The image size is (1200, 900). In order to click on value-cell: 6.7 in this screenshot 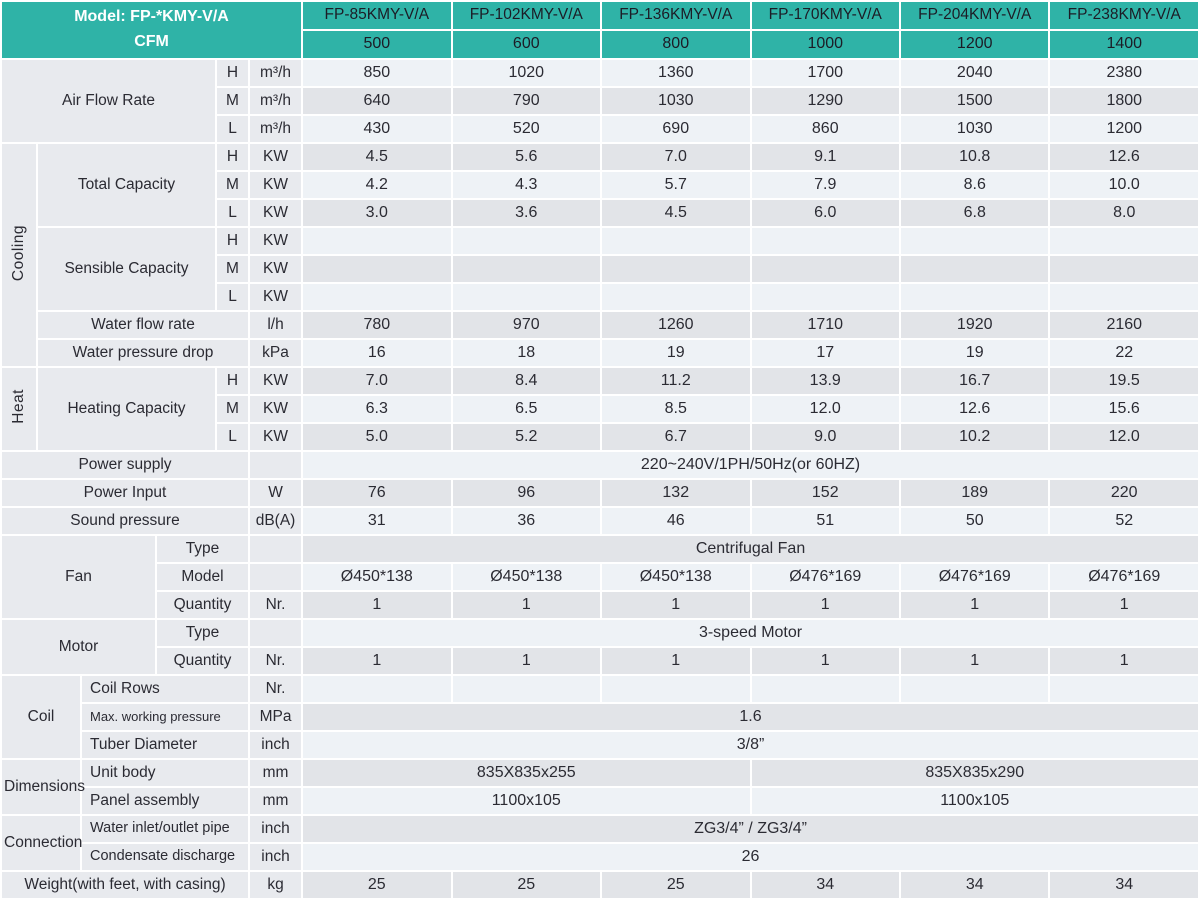, I will do `click(676, 437)`.